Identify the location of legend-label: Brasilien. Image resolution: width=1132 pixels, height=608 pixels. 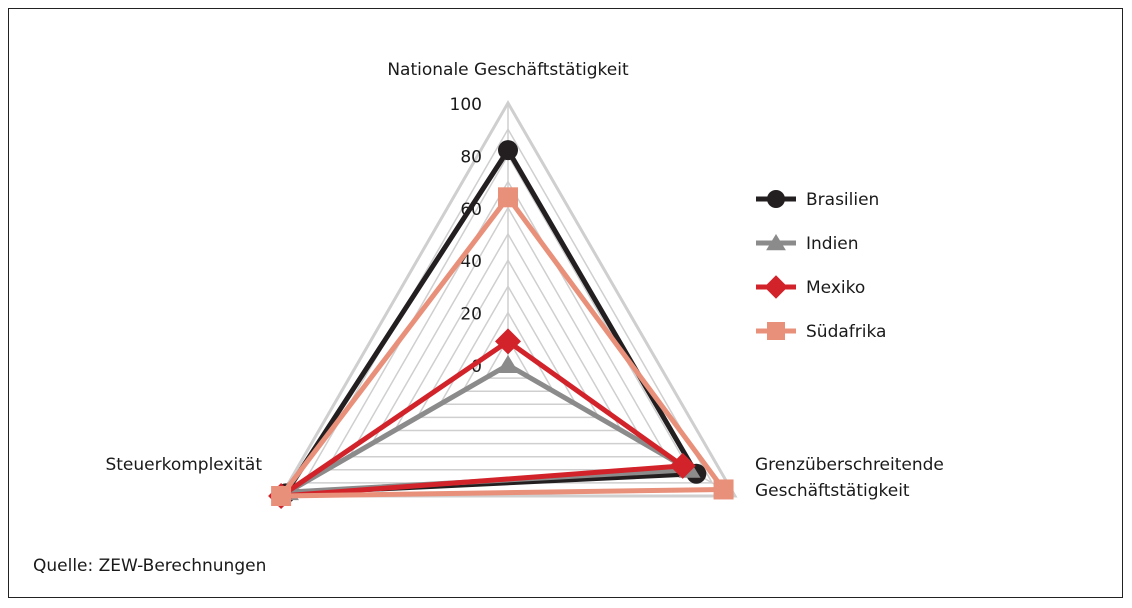
(842, 200).